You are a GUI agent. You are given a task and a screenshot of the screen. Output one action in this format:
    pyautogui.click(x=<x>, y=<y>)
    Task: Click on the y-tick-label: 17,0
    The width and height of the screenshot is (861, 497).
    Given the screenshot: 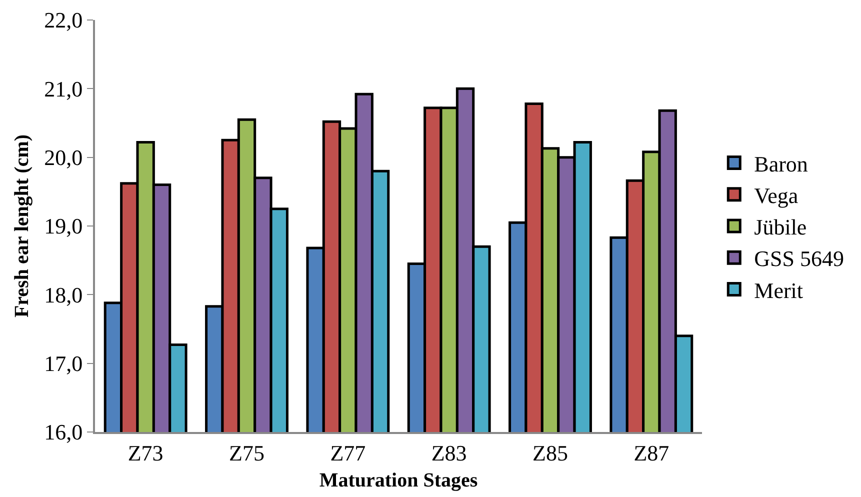 What is the action you would take?
    pyautogui.click(x=63, y=363)
    